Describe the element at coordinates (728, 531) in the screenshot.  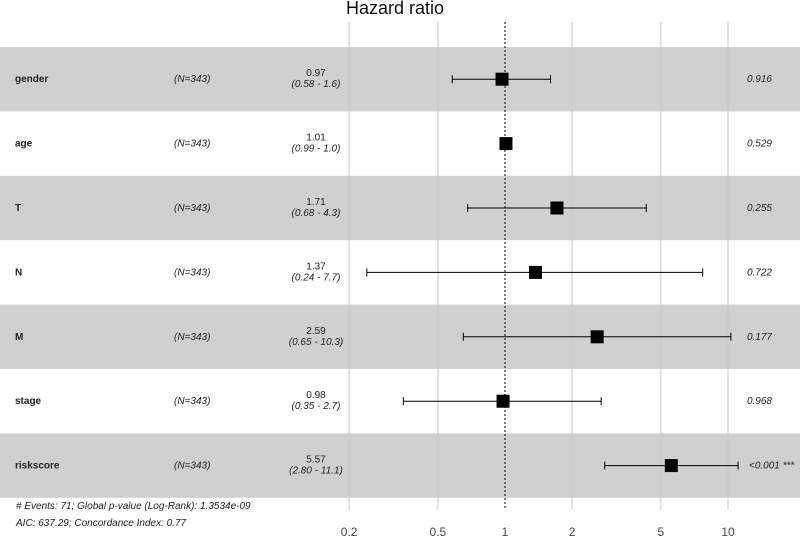
I see `x-tick-label: 10` at that location.